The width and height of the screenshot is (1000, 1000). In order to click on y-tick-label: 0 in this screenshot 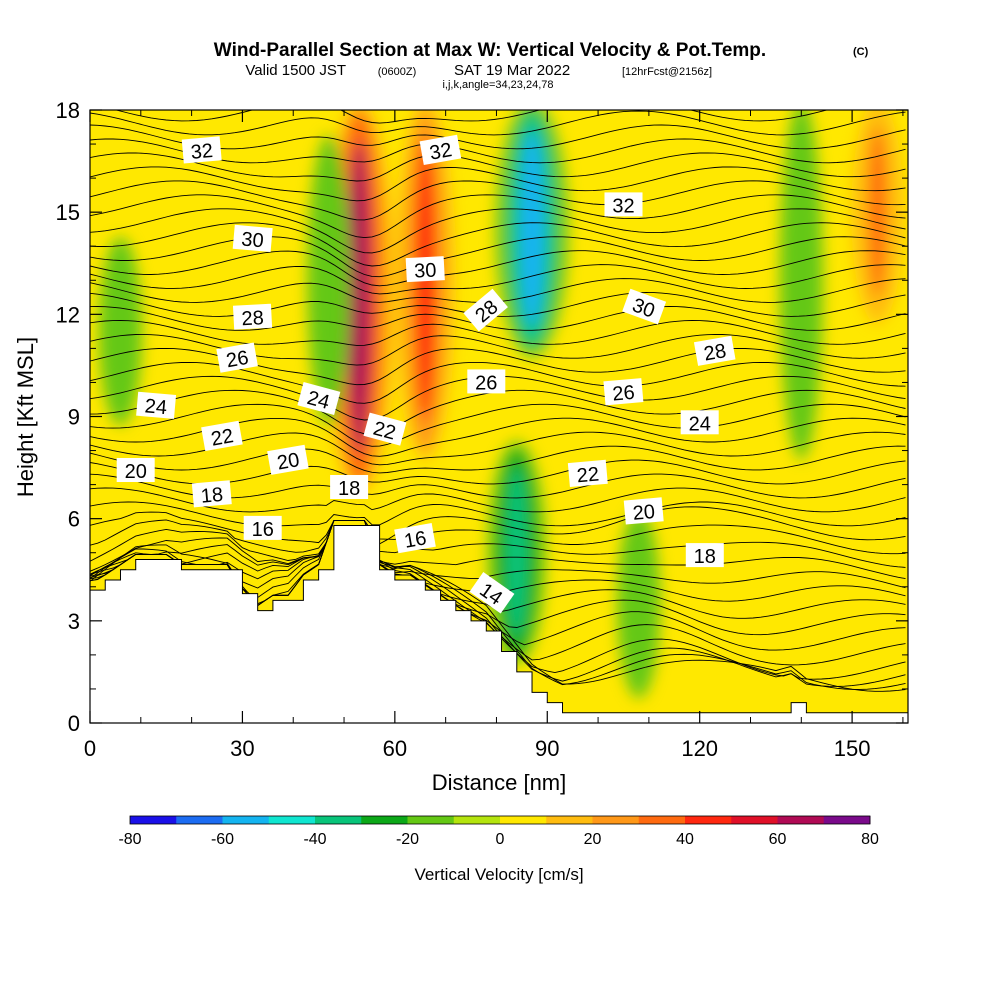, I will do `click(74, 723)`.